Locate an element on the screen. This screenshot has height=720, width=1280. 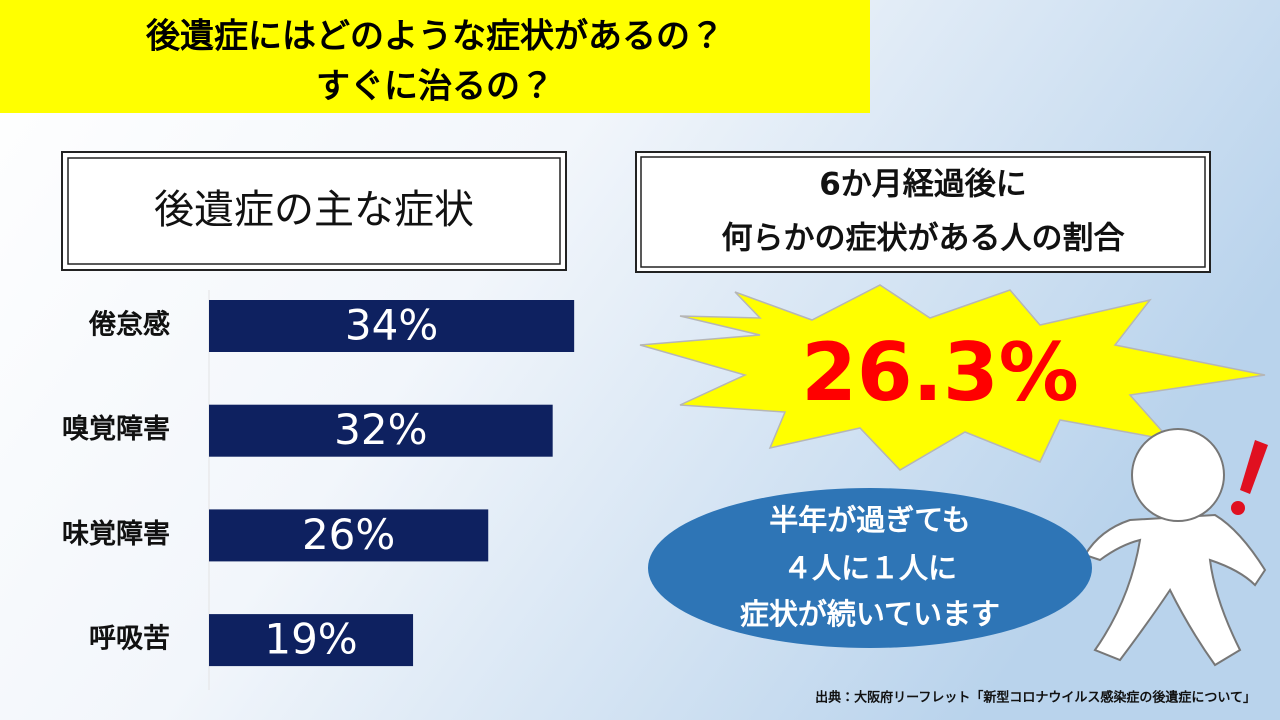
stat-heading: 何らかの症状がある人の割合 is located at coordinates (924, 239).